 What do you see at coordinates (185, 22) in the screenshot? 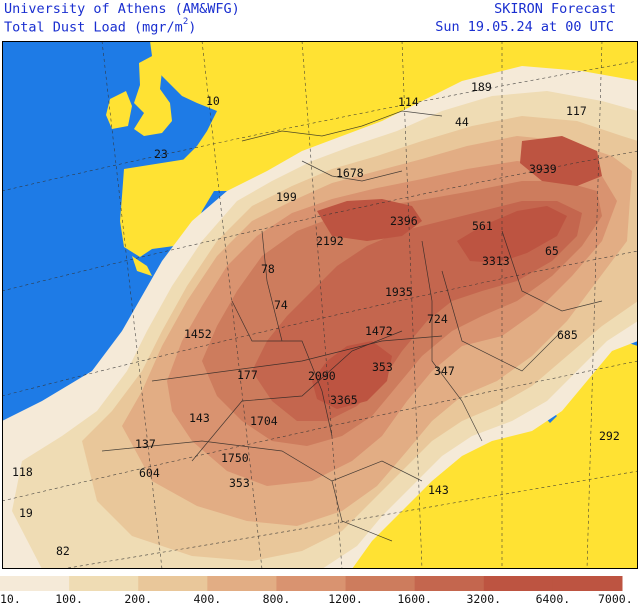
I see `unit-exponent: 2` at bounding box center [185, 22].